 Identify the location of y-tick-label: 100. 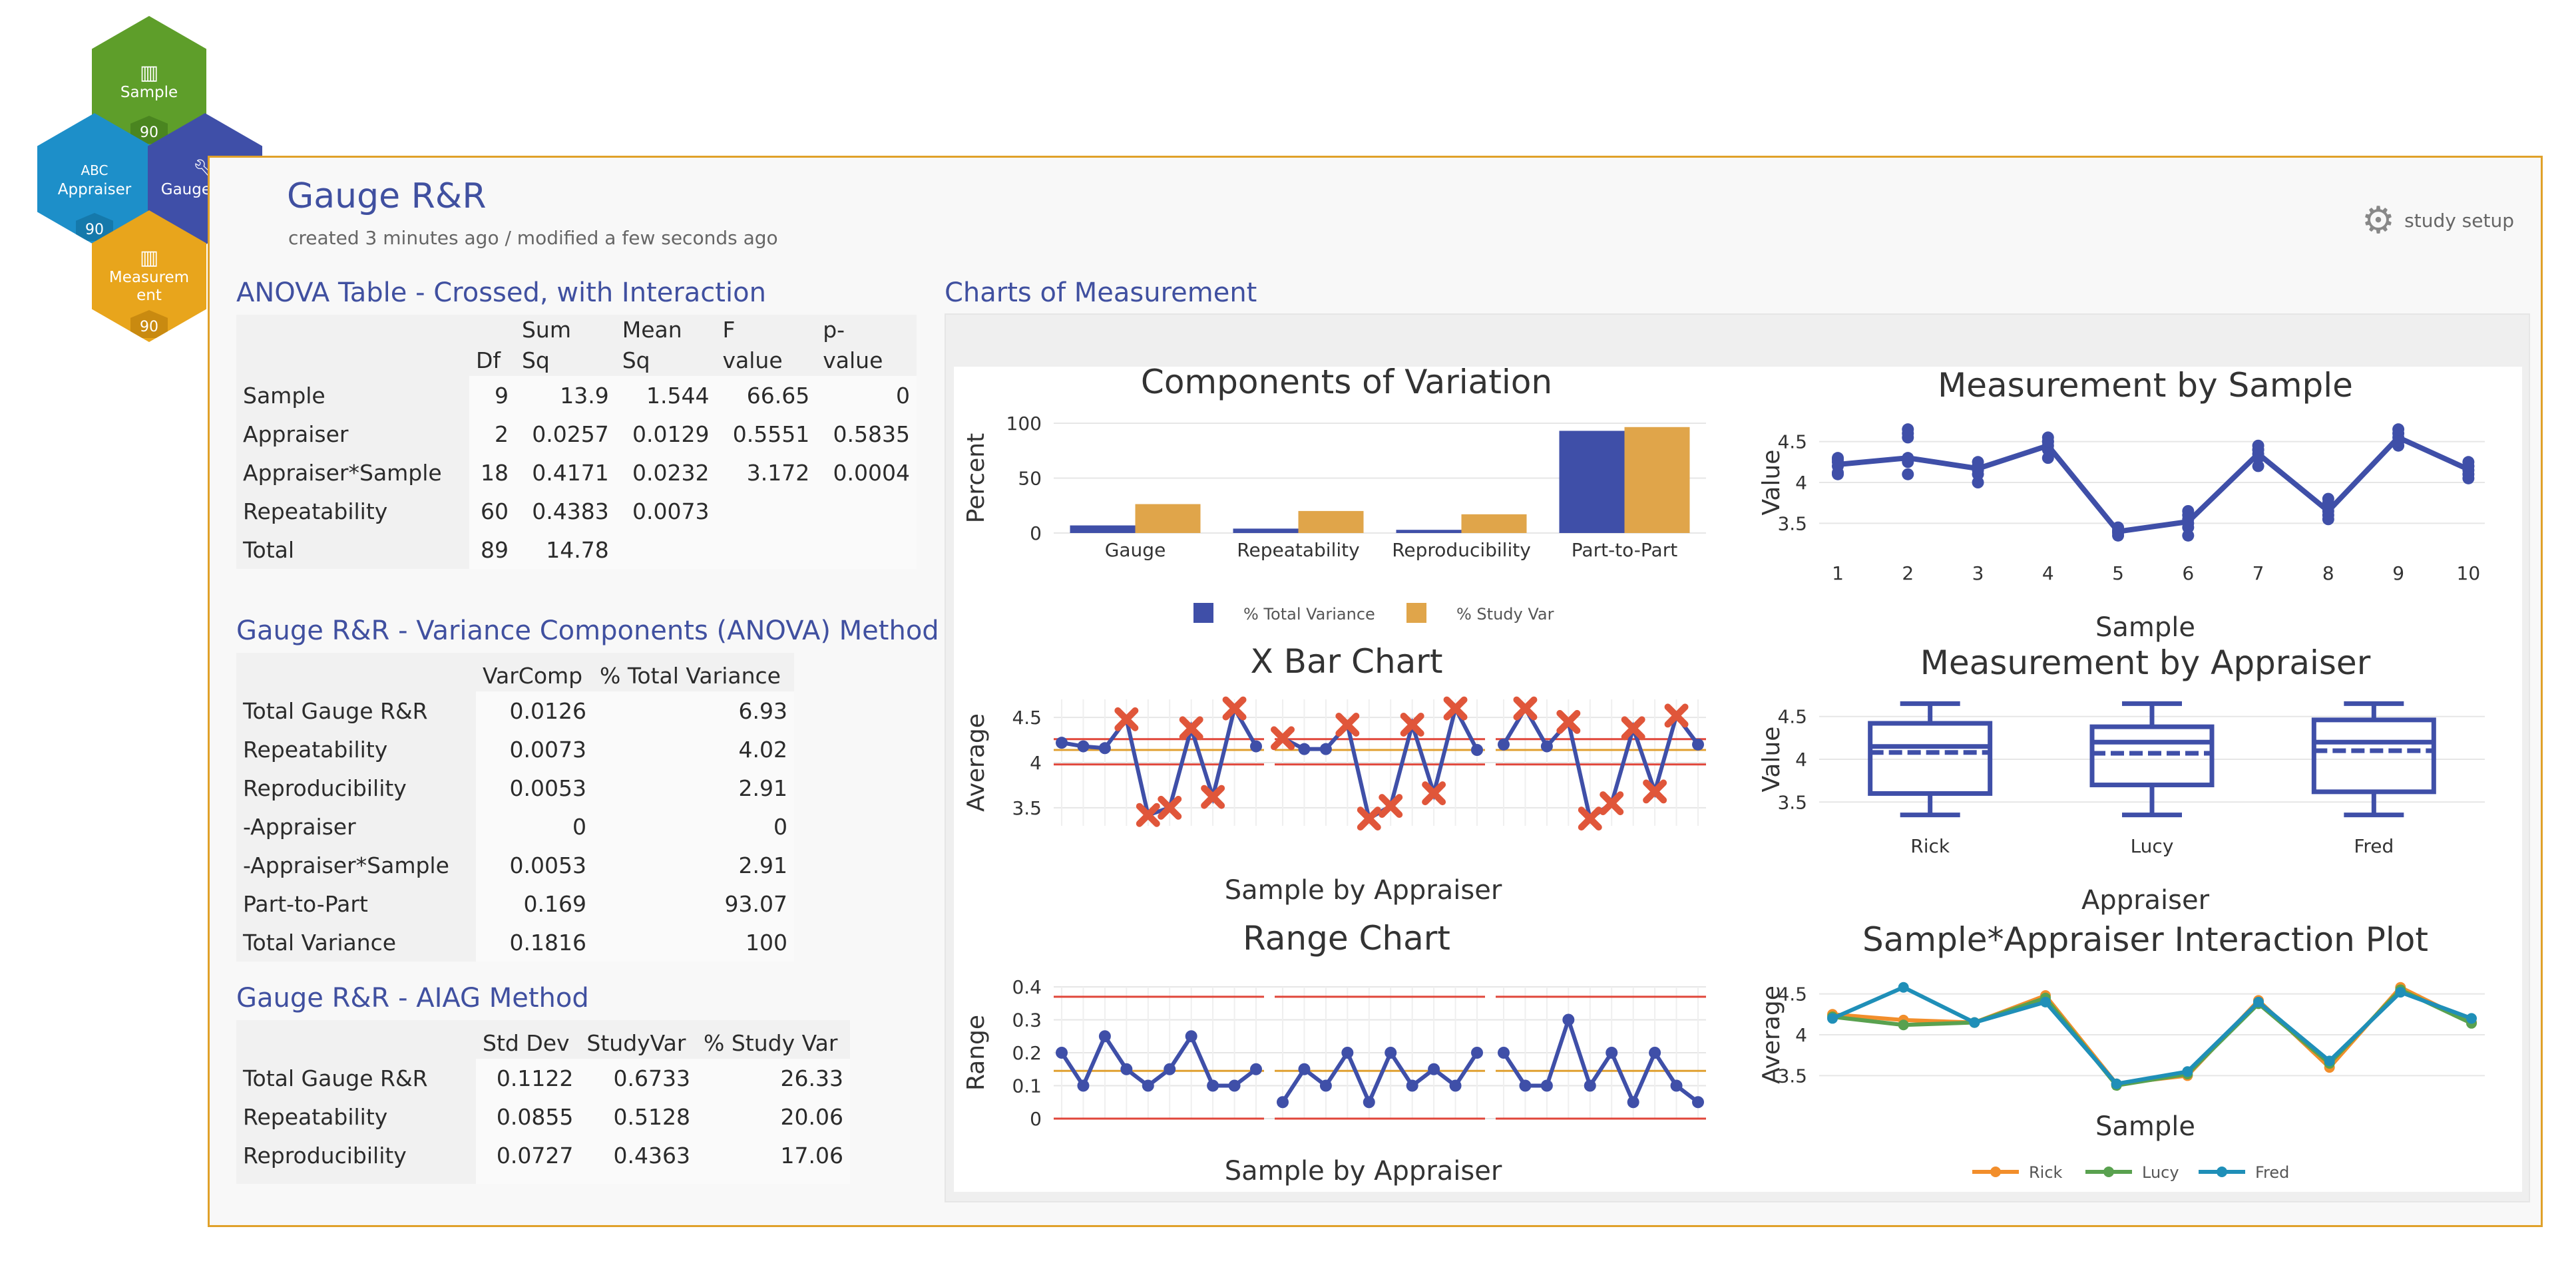
(1024, 424).